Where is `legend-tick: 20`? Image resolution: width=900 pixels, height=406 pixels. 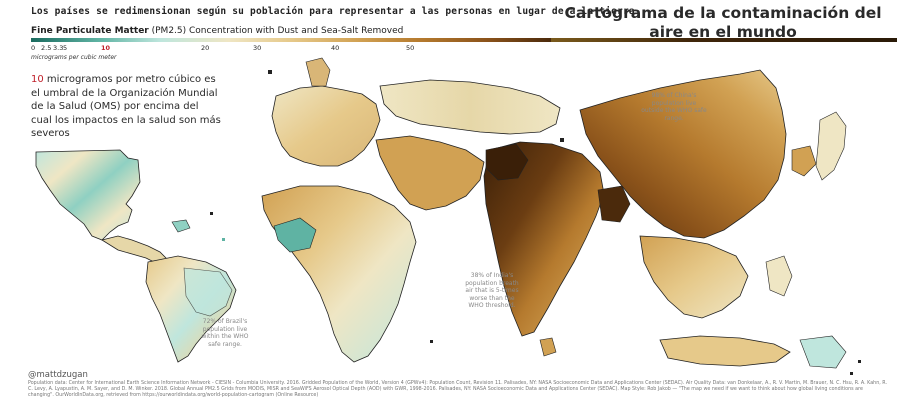
legend-tick: 20 is located at coordinates (205, 48).